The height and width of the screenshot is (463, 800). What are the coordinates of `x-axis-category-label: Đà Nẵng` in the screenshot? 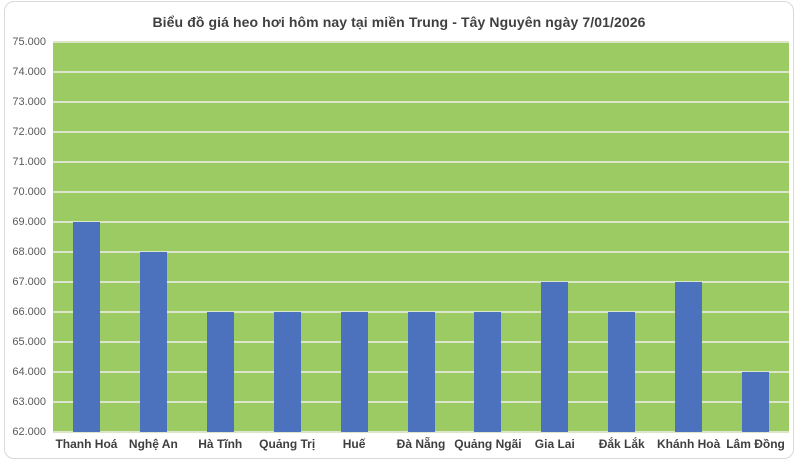 It's located at (421, 444).